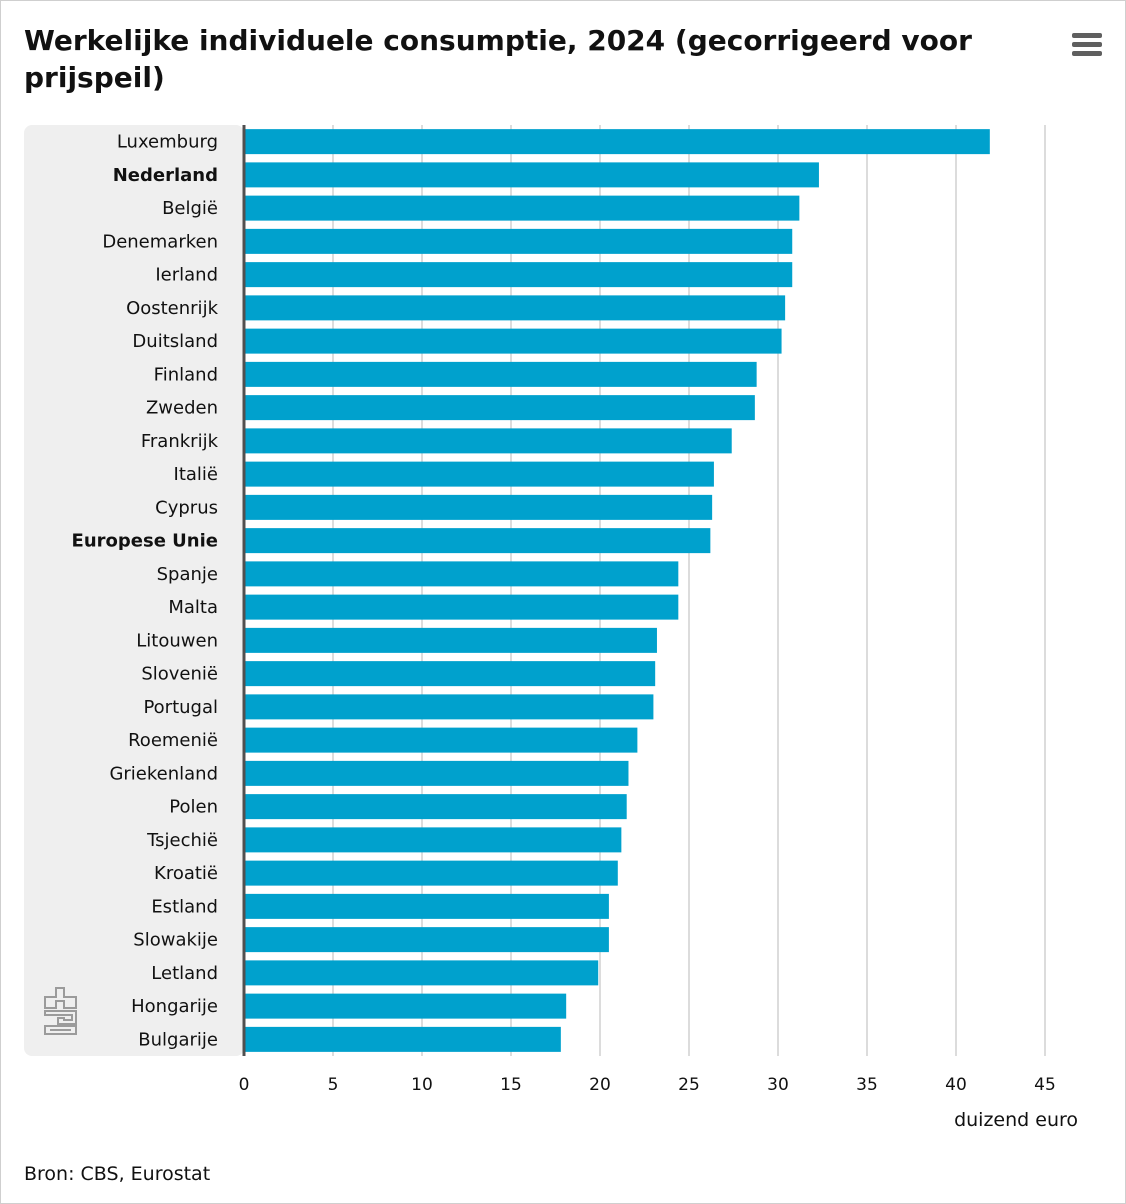 This screenshot has width=1126, height=1204. Describe the element at coordinates (449, 707) in the screenshot. I see `bar-portugal` at that location.